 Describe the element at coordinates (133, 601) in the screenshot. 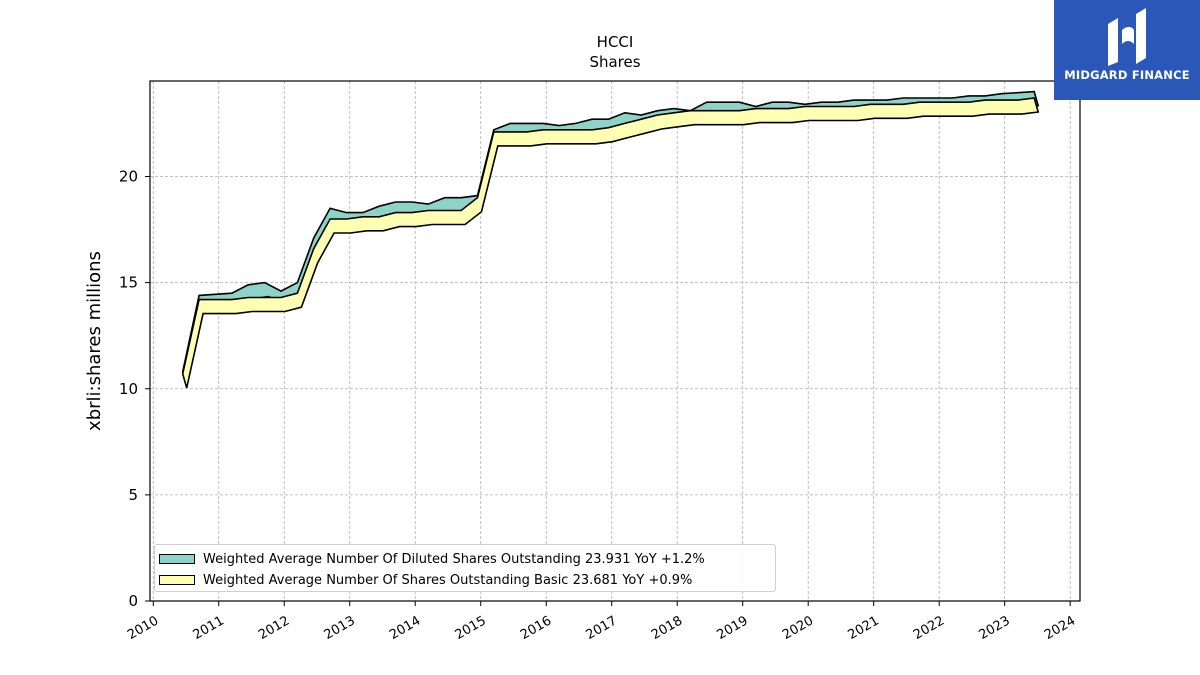

I see `y-tick-label: 0` at that location.